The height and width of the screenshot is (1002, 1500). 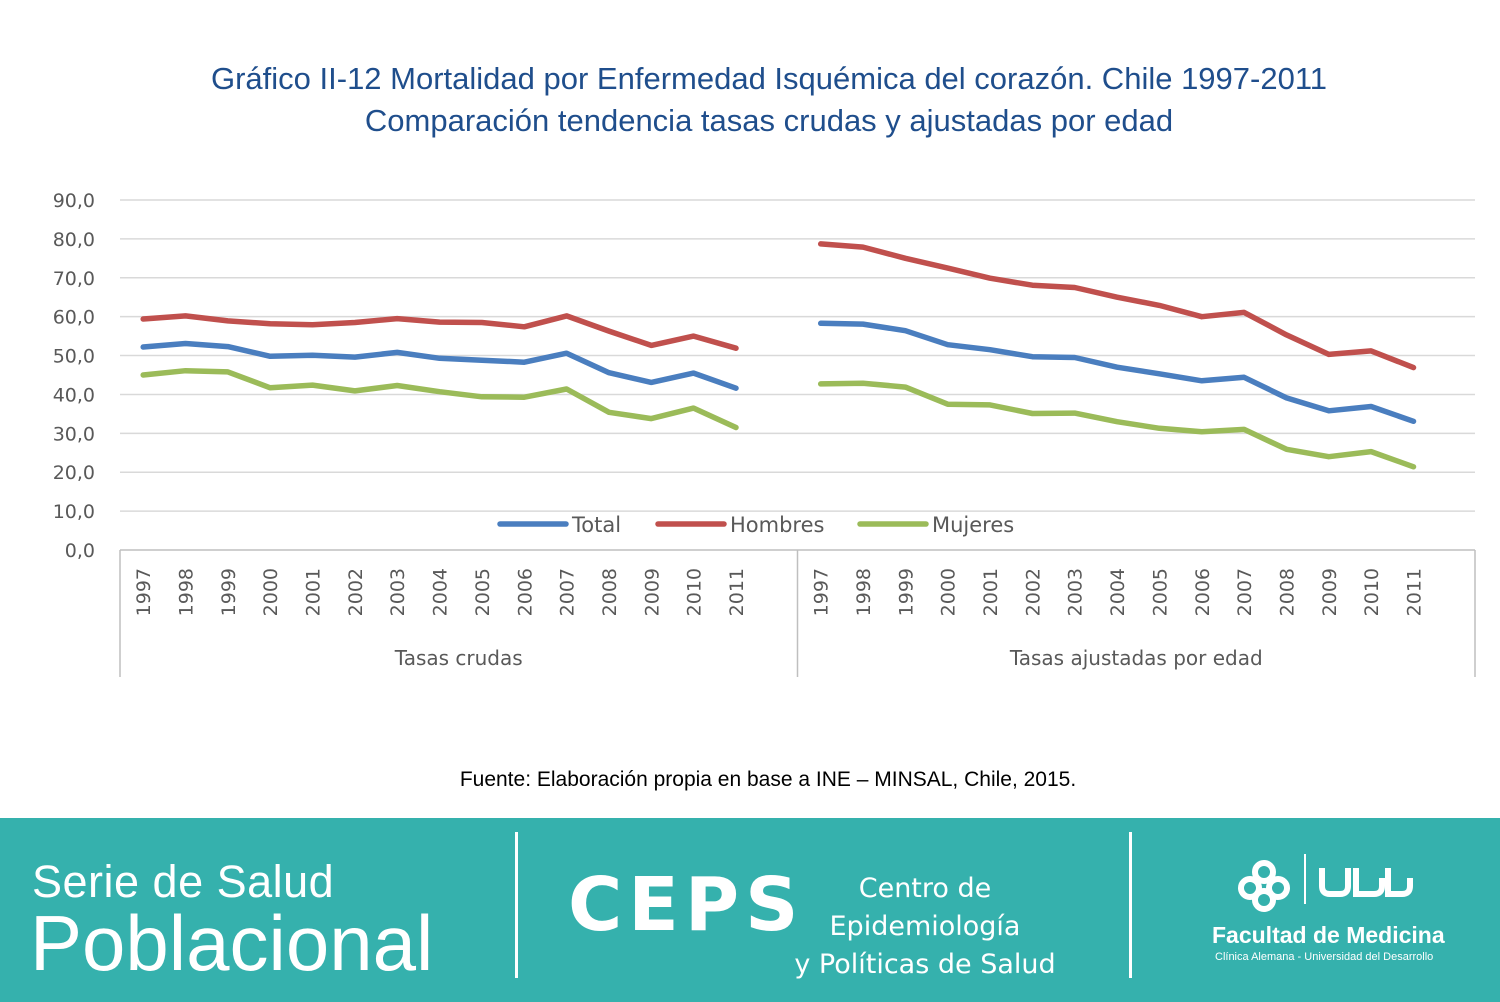 What do you see at coordinates (596, 525) in the screenshot?
I see `legend-label-total: Total` at bounding box center [596, 525].